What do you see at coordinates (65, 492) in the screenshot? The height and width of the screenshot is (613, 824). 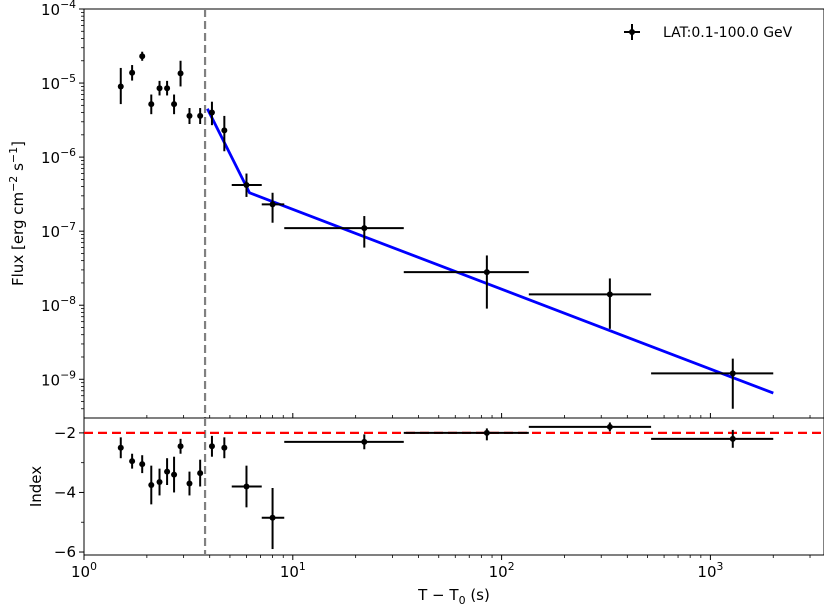 I see `y-tick-label: −4` at bounding box center [65, 492].